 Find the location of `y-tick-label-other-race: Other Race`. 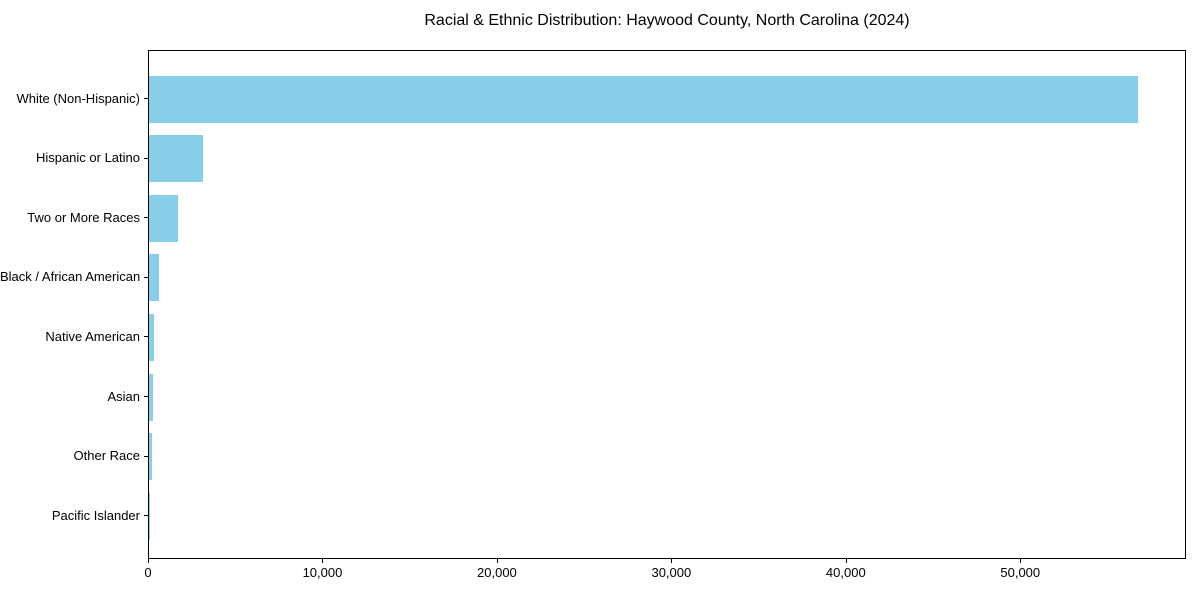

y-tick-label-other-race: Other Race is located at coordinates (106, 456).